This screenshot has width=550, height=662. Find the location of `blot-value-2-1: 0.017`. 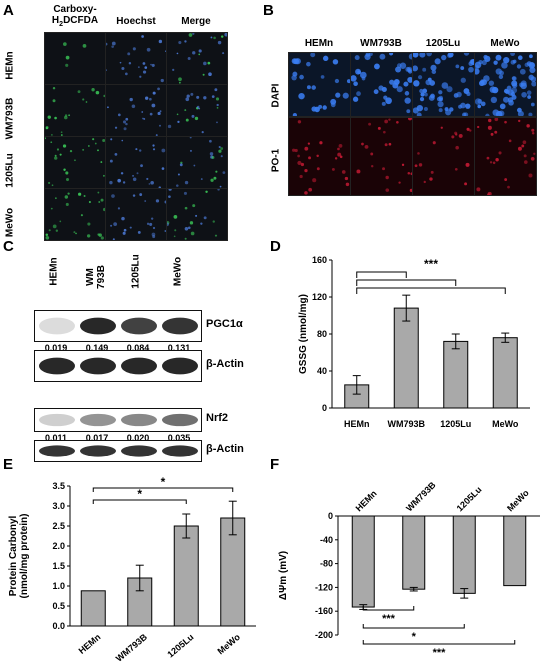

blot-value-2-1: 0.017 is located at coordinates (97, 438).